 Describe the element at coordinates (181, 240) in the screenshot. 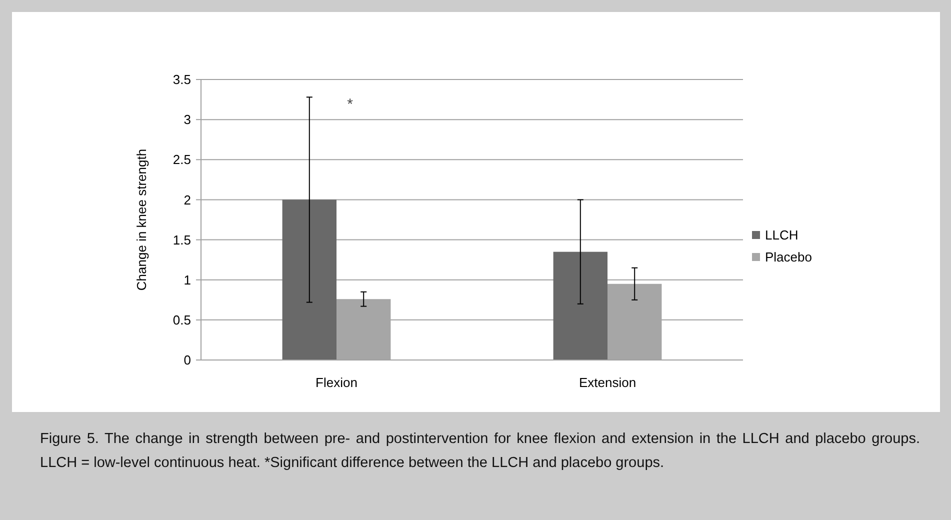

I see `y-tick-label: 1.5` at that location.